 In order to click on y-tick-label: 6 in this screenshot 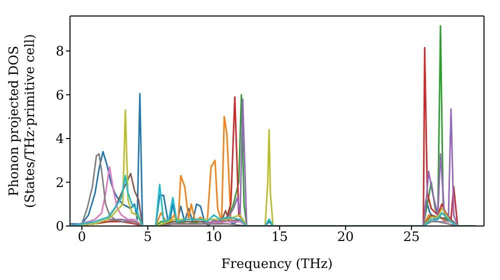, I will do `click(60, 96)`.